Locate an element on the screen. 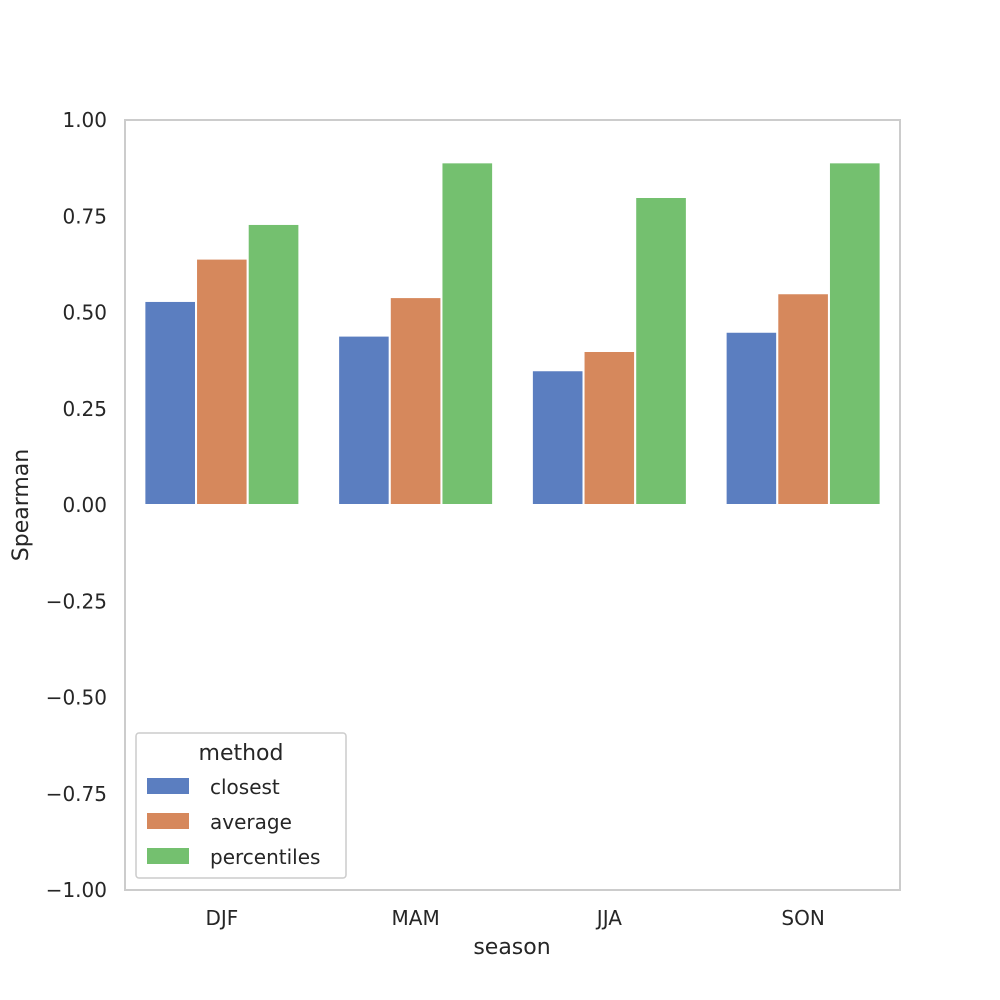 This screenshot has width=1000, height=1000. bar-average-son is located at coordinates (803, 399).